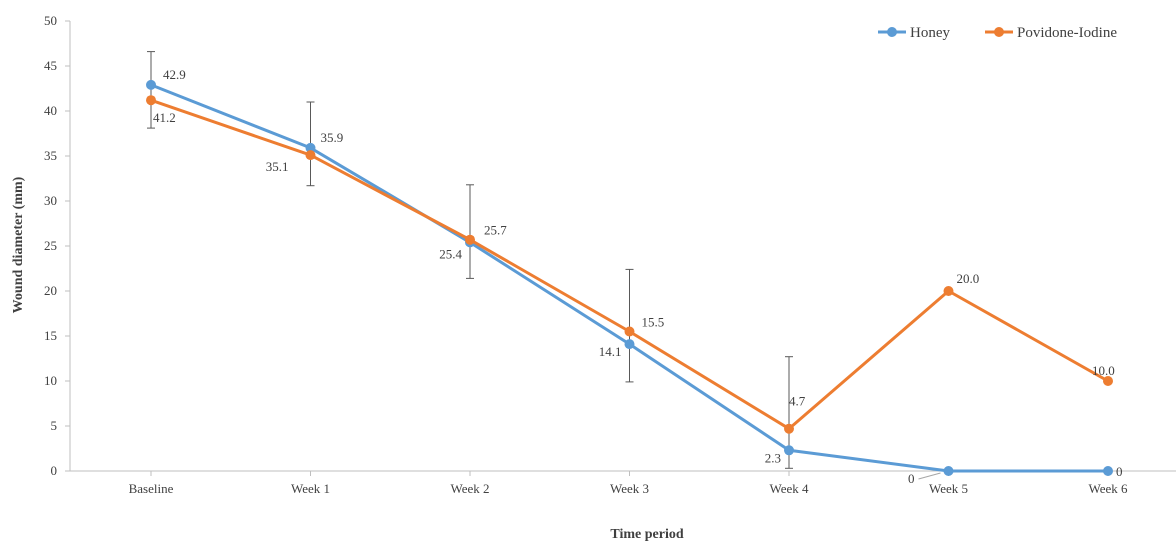 The height and width of the screenshot is (541, 1176). I want to click on legend-label-povidone-iodine: Povidone-Iodine, so click(1067, 33).